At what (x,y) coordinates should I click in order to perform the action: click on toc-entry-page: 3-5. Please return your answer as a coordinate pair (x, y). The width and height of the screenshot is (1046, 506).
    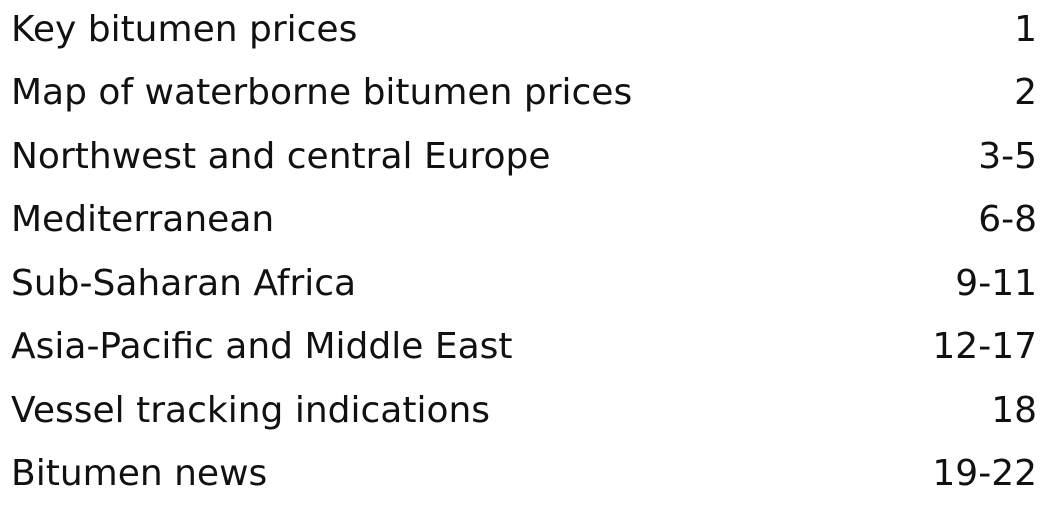
    Looking at the image, I should click on (1007, 156).